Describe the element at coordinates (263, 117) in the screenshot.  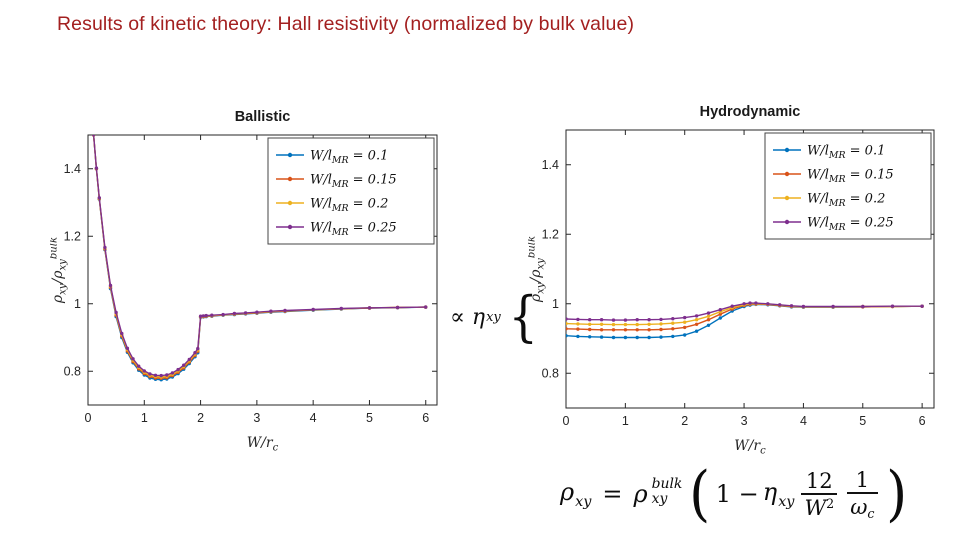
I see `chart-title: Ballistic` at that location.